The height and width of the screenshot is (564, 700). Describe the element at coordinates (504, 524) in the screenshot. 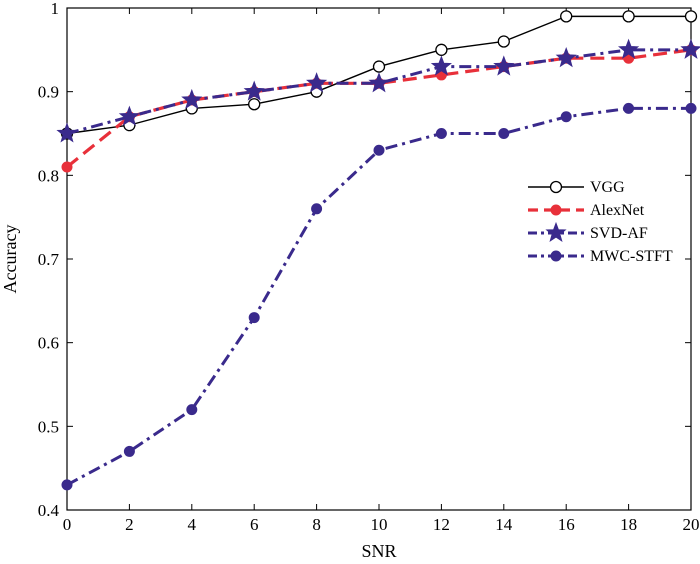

I see `x-tick-label: 14` at that location.